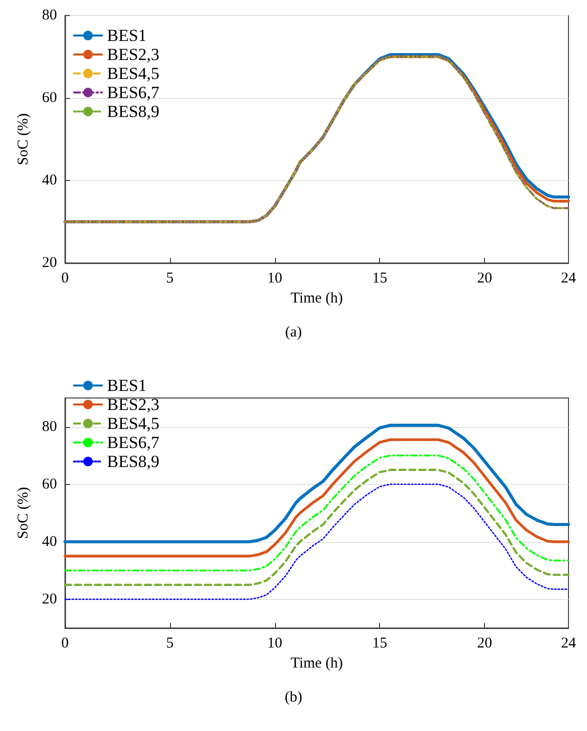  Describe the element at coordinates (293, 332) in the screenshot. I see `text: (a)` at that location.